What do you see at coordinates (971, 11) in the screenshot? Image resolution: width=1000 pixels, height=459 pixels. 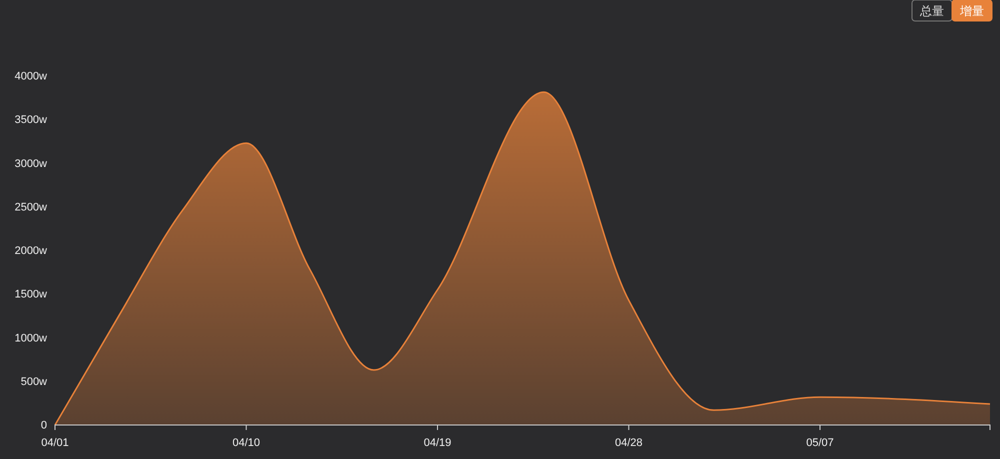 I see `legend-label: 增量` at bounding box center [971, 11].